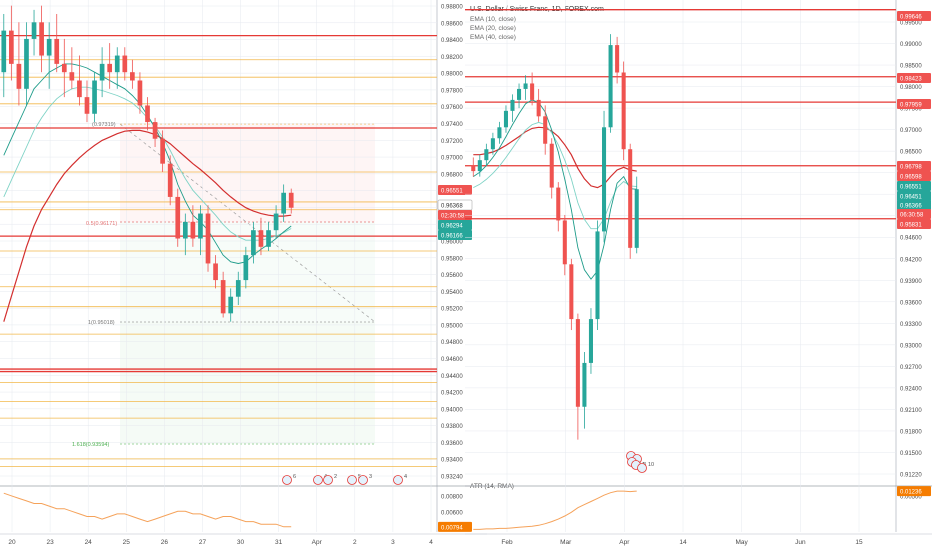  I want to click on atr-value-text: 0.00794, so click(452, 528).